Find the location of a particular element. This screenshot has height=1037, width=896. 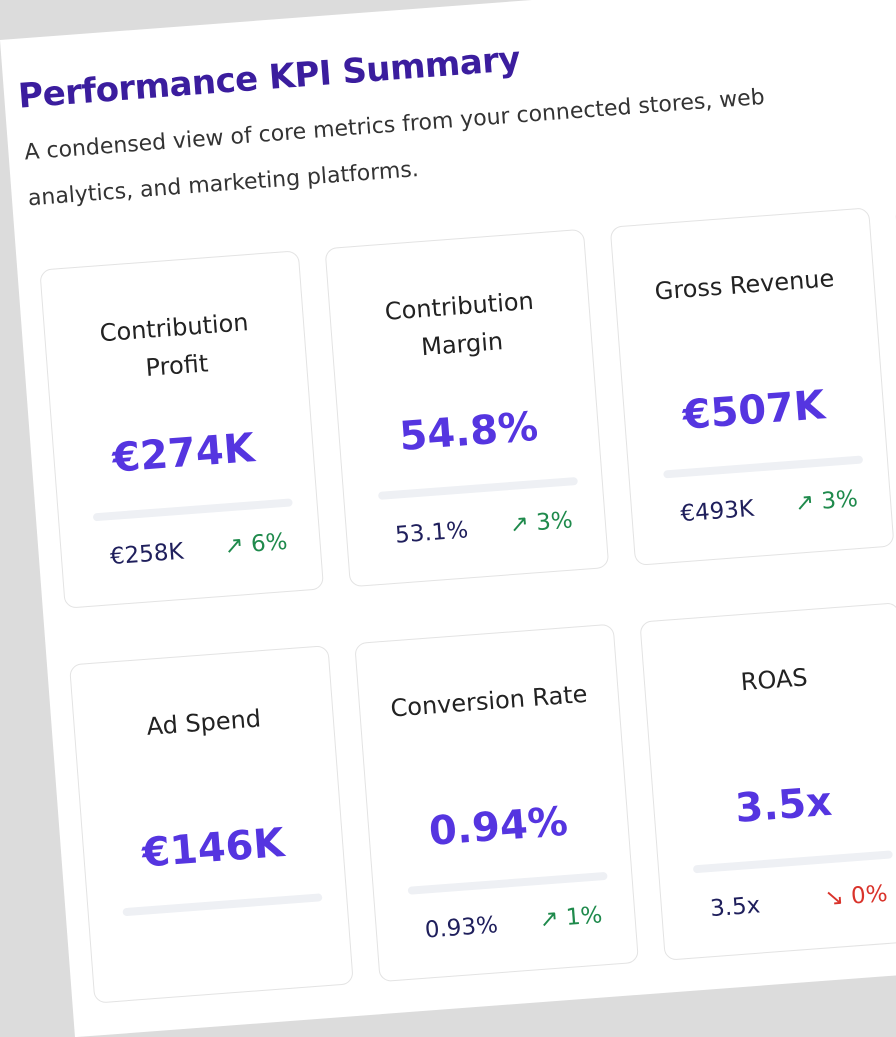

kpi-value: €146K is located at coordinates (213, 848).